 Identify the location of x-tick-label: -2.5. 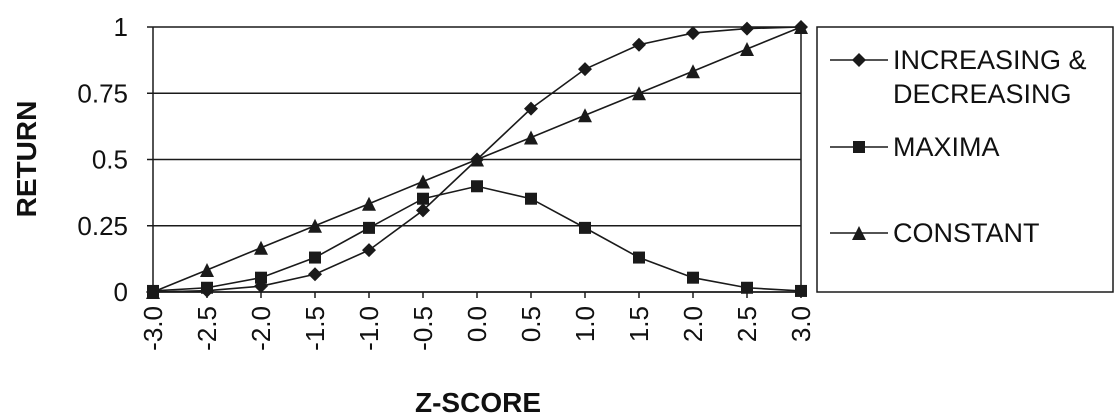
(207, 328).